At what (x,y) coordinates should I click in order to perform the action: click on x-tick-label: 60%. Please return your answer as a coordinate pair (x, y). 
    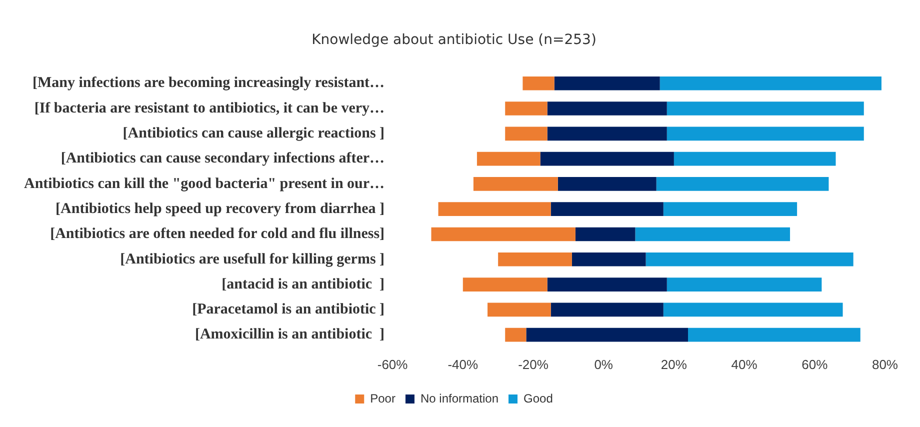
    Looking at the image, I should click on (815, 364).